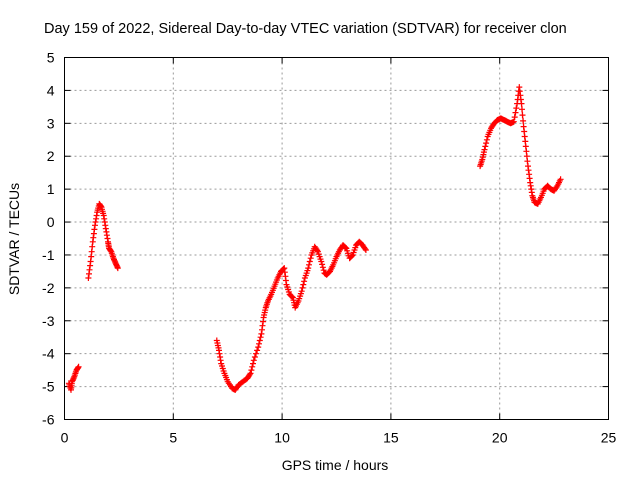  I want to click on series-line, so click(291, 316).